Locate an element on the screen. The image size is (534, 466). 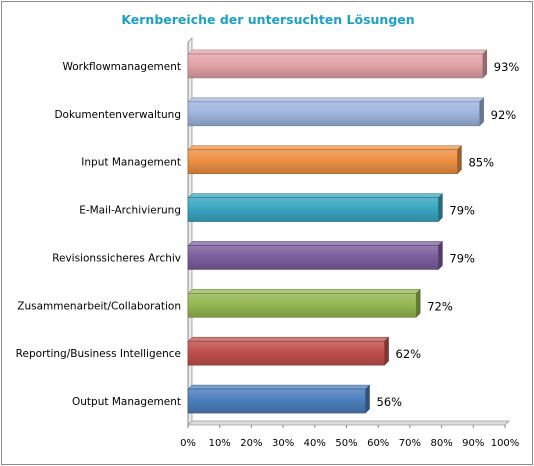
x-tick-label: 30% is located at coordinates (283, 443).